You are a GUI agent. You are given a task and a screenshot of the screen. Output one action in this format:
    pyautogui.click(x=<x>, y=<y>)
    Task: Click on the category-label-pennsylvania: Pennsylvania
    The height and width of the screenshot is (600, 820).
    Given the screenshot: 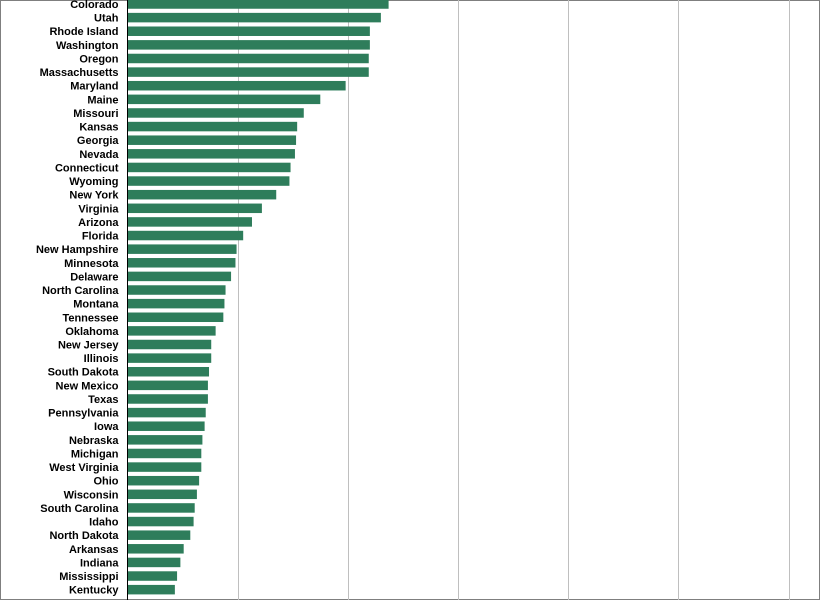 What is the action you would take?
    pyautogui.click(x=83, y=414)
    